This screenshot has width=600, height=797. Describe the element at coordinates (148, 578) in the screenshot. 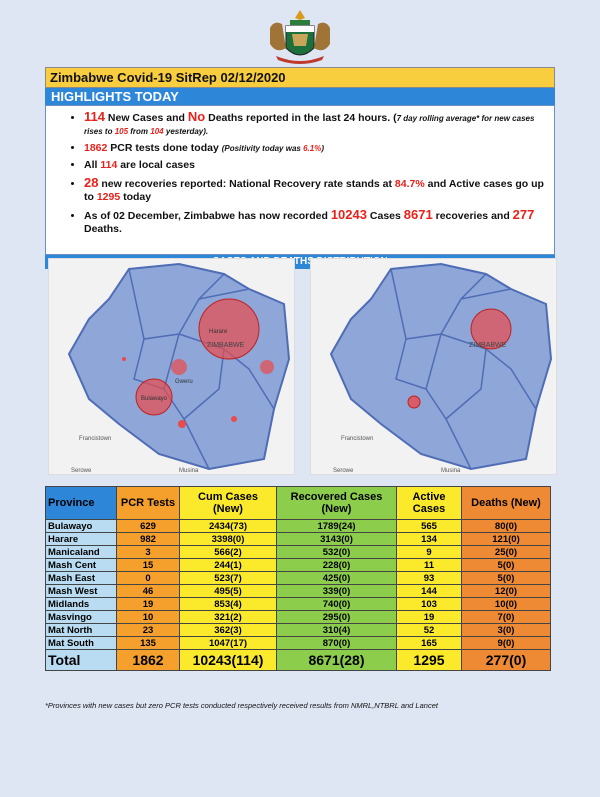

I see `cell-pcr: 0` at that location.